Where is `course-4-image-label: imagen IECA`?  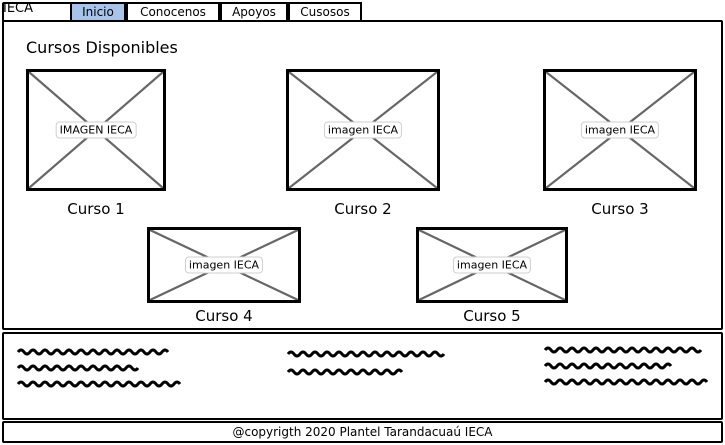
course-4-image-label: imagen IECA is located at coordinates (224, 265).